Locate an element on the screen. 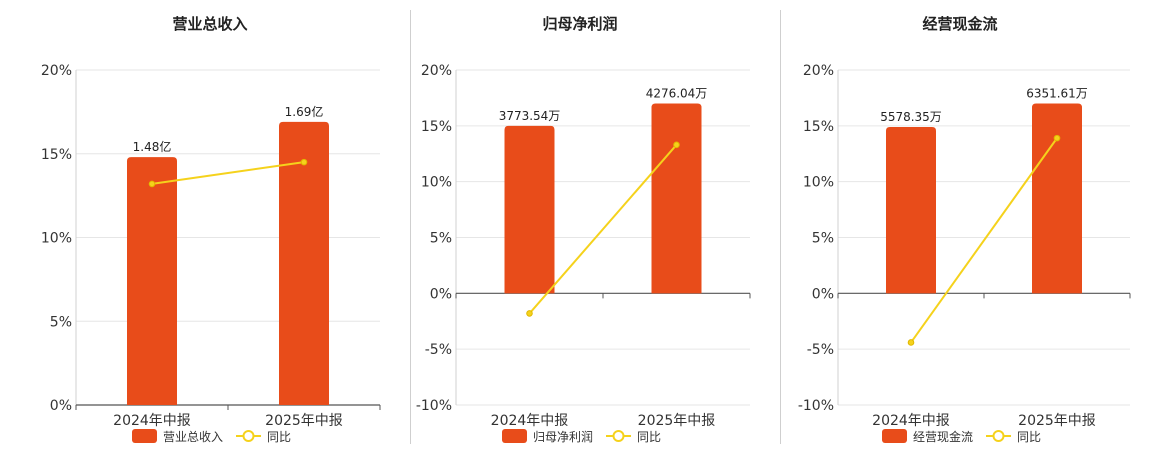 This screenshot has width=1160, height=454. chart-title: 归母净利润 is located at coordinates (579, 24).